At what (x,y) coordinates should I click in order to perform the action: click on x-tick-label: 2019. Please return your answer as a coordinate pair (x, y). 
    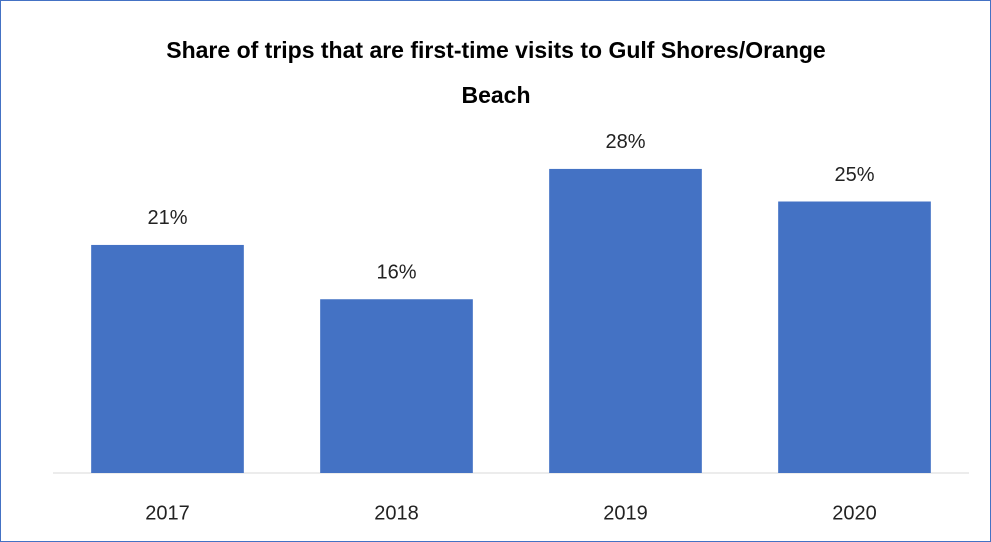
    Looking at the image, I should click on (625, 513).